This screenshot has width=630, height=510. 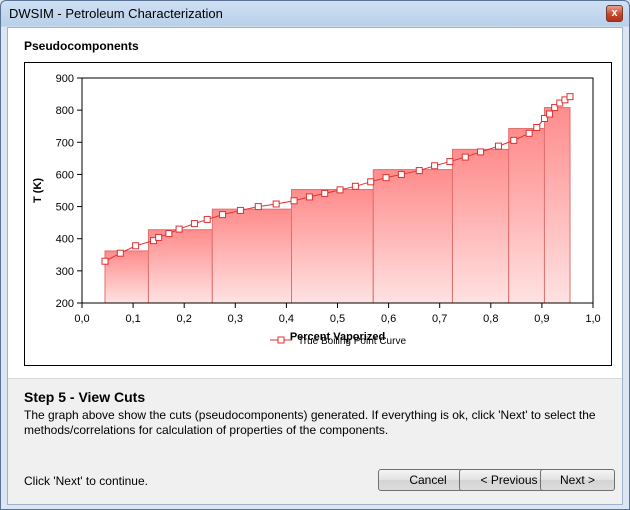 What do you see at coordinates (65, 272) in the screenshot?
I see `y-tick-label: 300` at bounding box center [65, 272].